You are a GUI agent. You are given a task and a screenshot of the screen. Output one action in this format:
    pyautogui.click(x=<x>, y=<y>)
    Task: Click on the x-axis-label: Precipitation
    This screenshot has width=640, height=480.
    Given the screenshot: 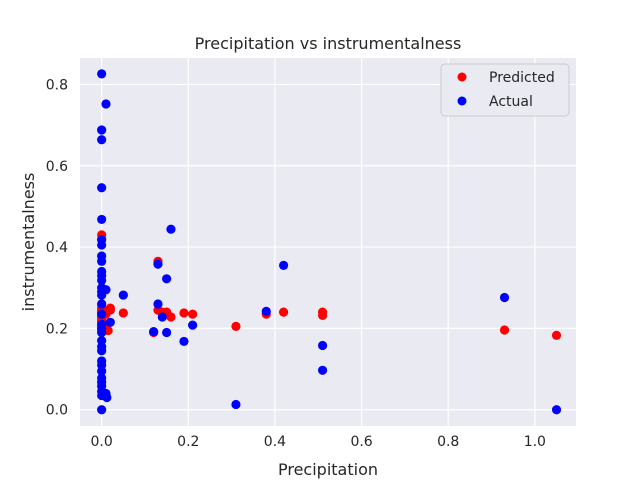 What is the action you would take?
    pyautogui.click(x=328, y=469)
    